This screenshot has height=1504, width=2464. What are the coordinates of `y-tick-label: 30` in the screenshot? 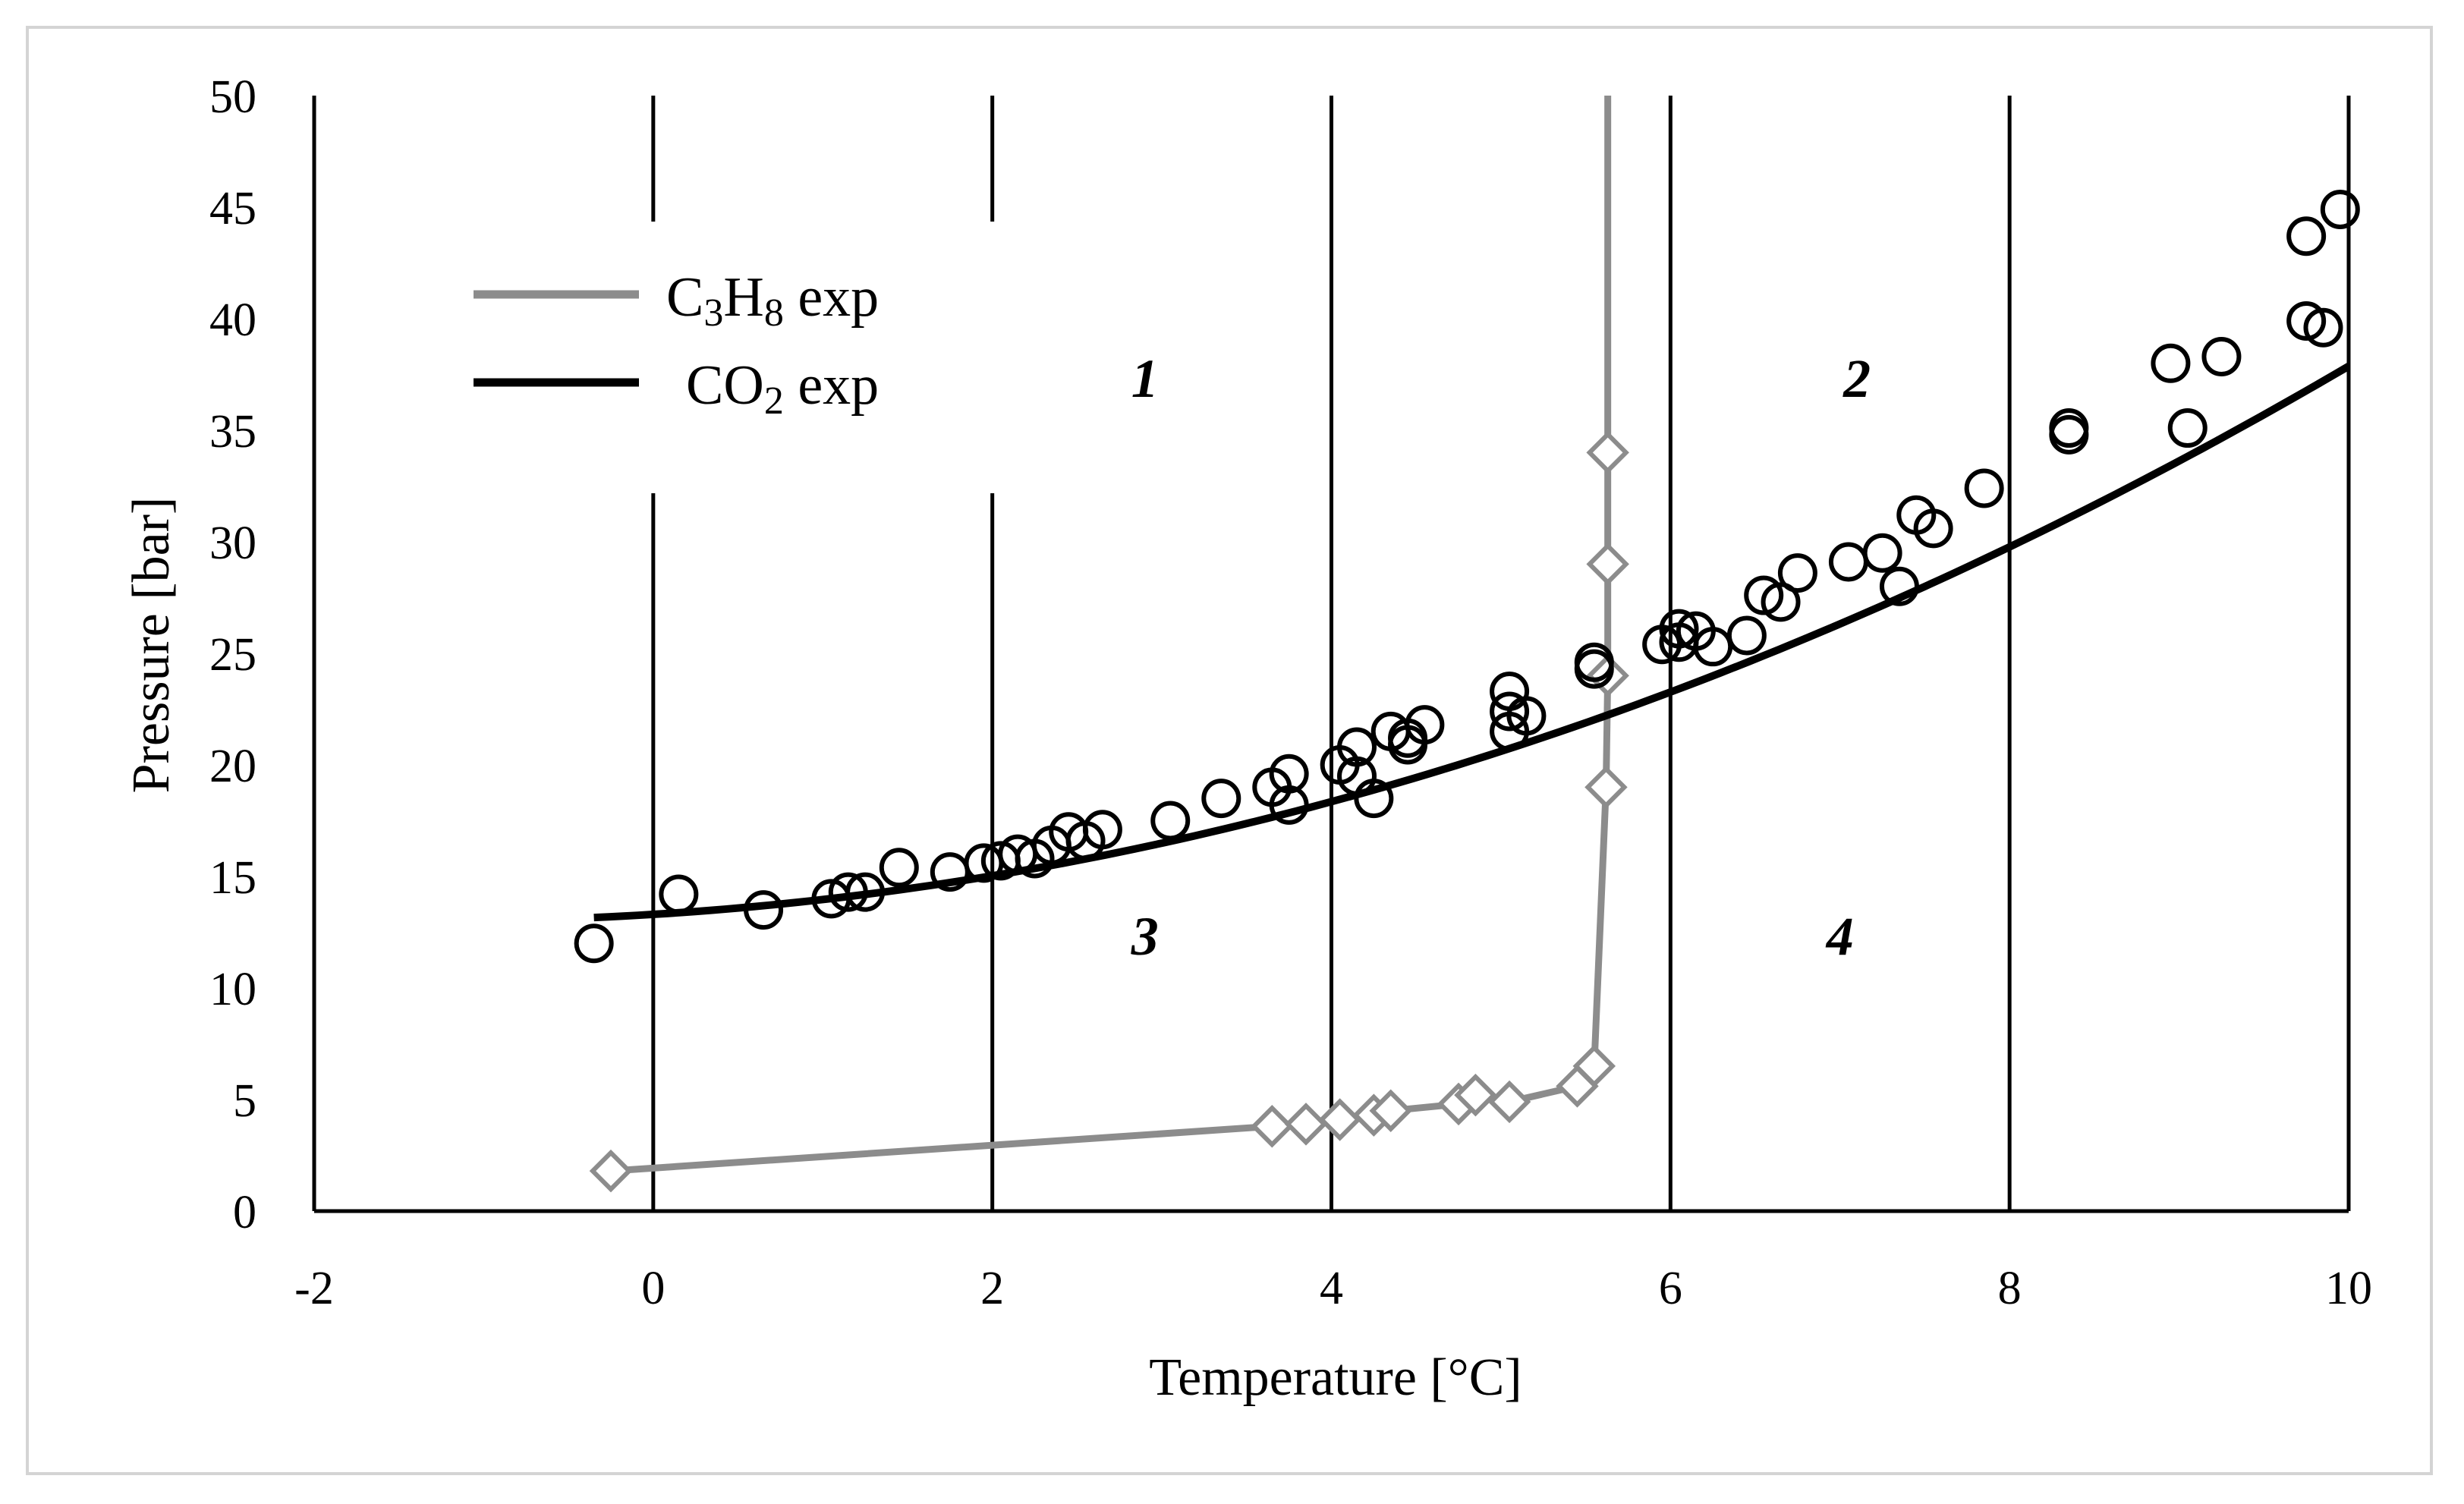 It's located at (233, 543).